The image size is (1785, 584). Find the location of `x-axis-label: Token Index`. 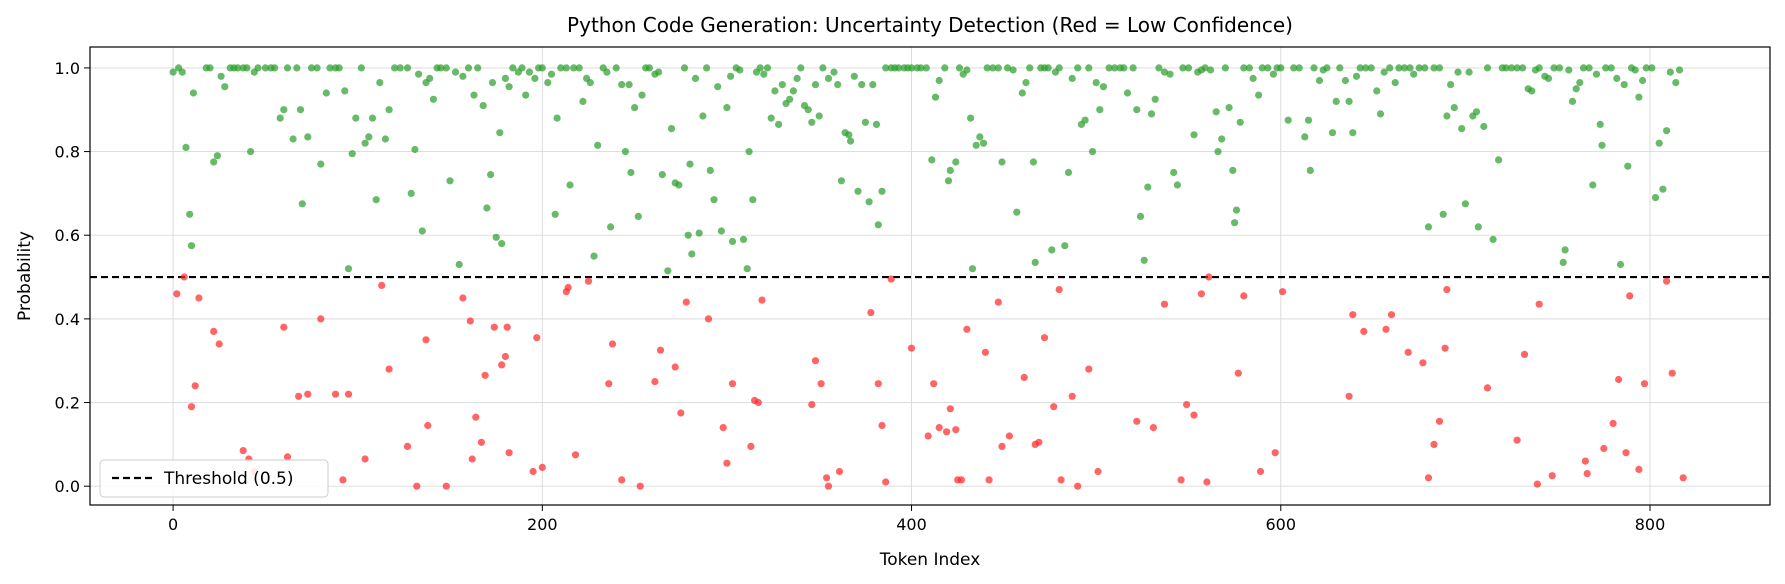

x-axis-label: Token Index is located at coordinates (930, 560).